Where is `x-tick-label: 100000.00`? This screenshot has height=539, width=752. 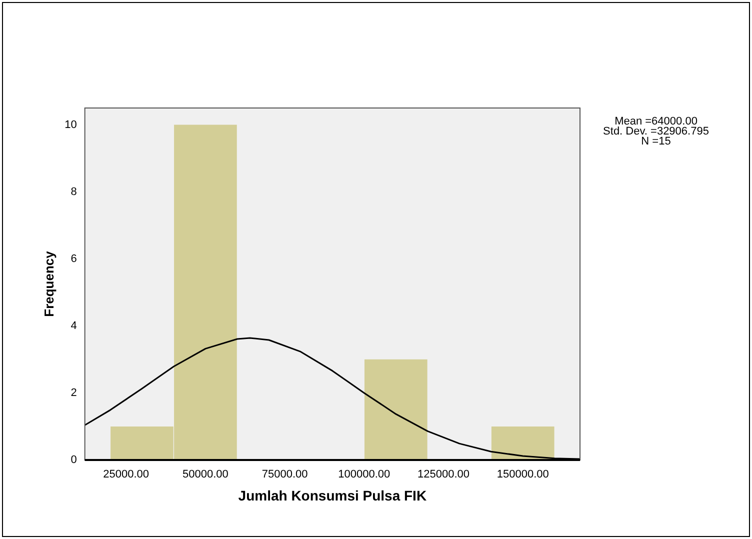
x-tick-label: 100000.00 is located at coordinates (364, 474).